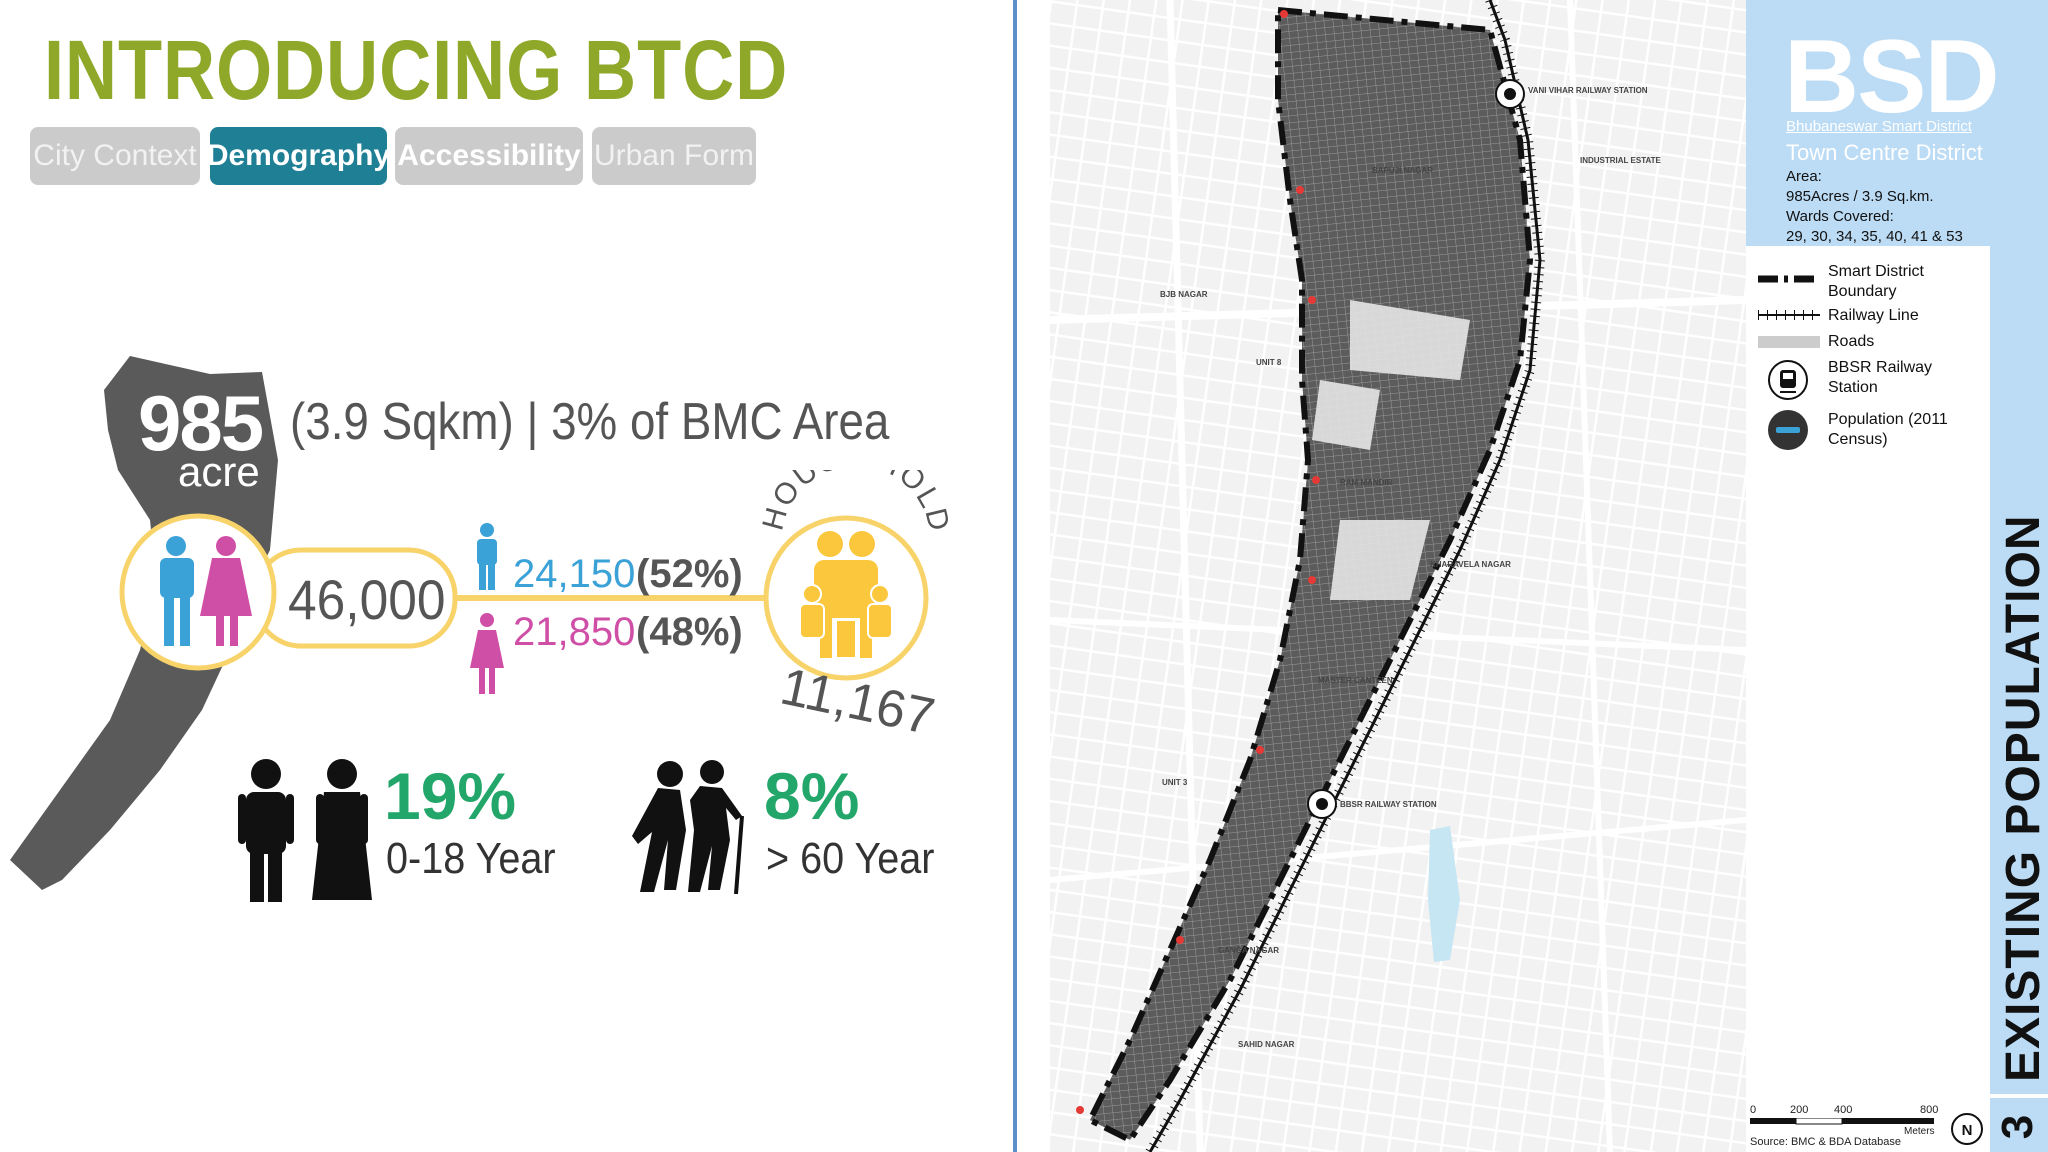 Image resolution: width=2048 pixels, height=1152 pixels. What do you see at coordinates (1919, 1131) in the screenshot?
I see `scale-unit: Meters` at bounding box center [1919, 1131].